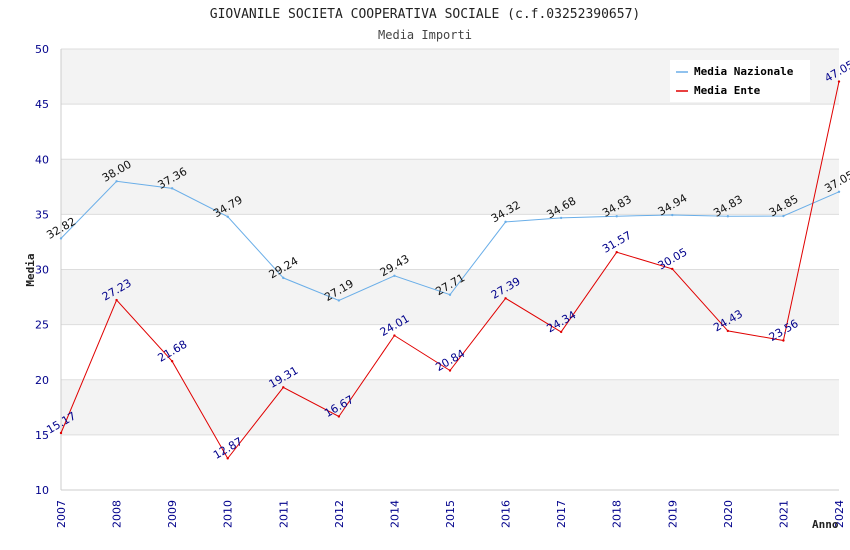 The height and width of the screenshot is (550, 850). What do you see at coordinates (42, 49) in the screenshot?
I see `y-tick-label: 50` at bounding box center [42, 49].